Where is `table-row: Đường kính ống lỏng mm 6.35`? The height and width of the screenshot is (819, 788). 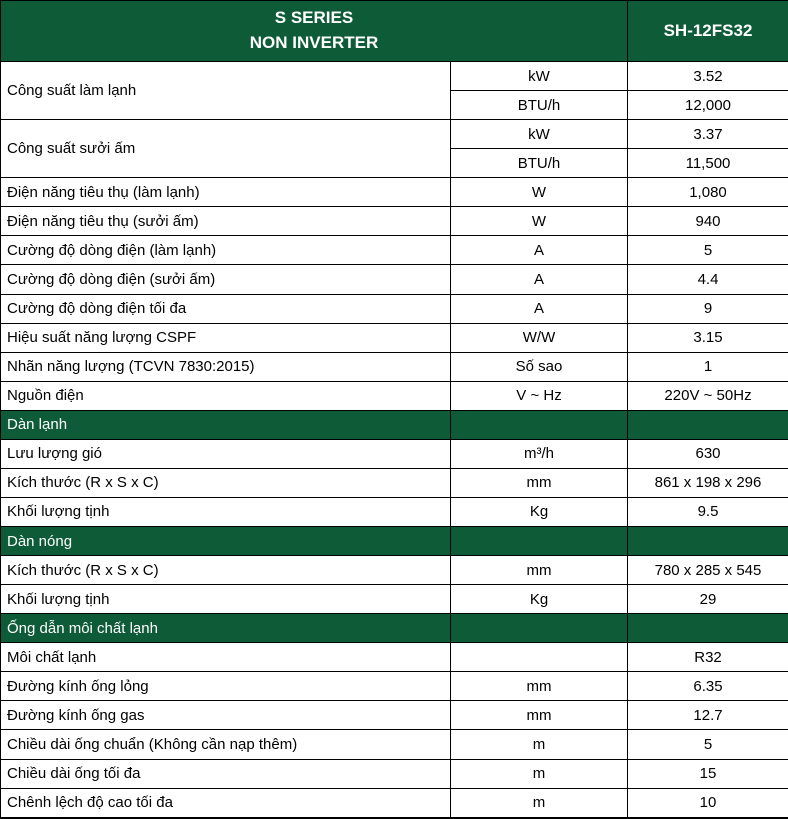
table-row: Đường kính ống lỏng mm 6.35 is located at coordinates (394, 686).